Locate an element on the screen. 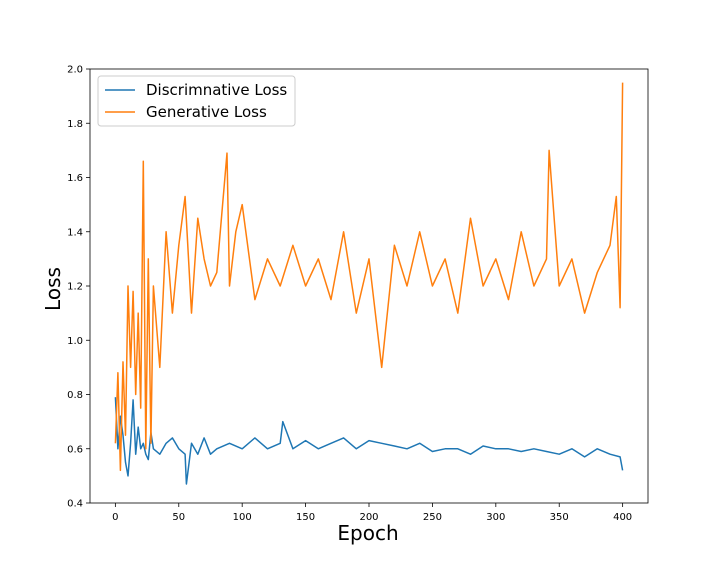 This screenshot has width=720, height=576. legend-label: Discrimnative Loss is located at coordinates (216, 90).